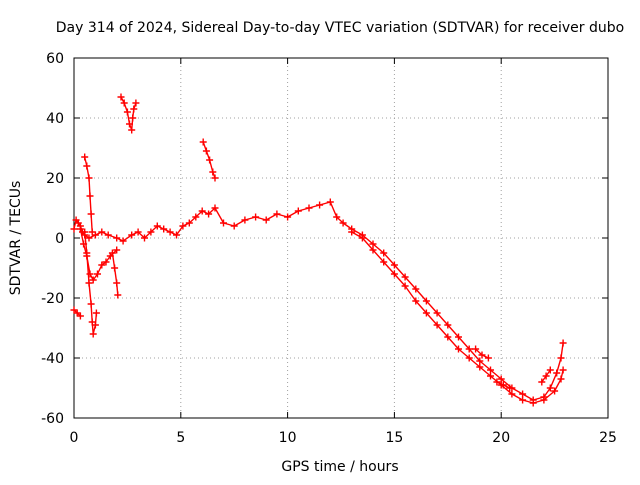  I want to click on x-tick-label: 5, so click(180, 438).